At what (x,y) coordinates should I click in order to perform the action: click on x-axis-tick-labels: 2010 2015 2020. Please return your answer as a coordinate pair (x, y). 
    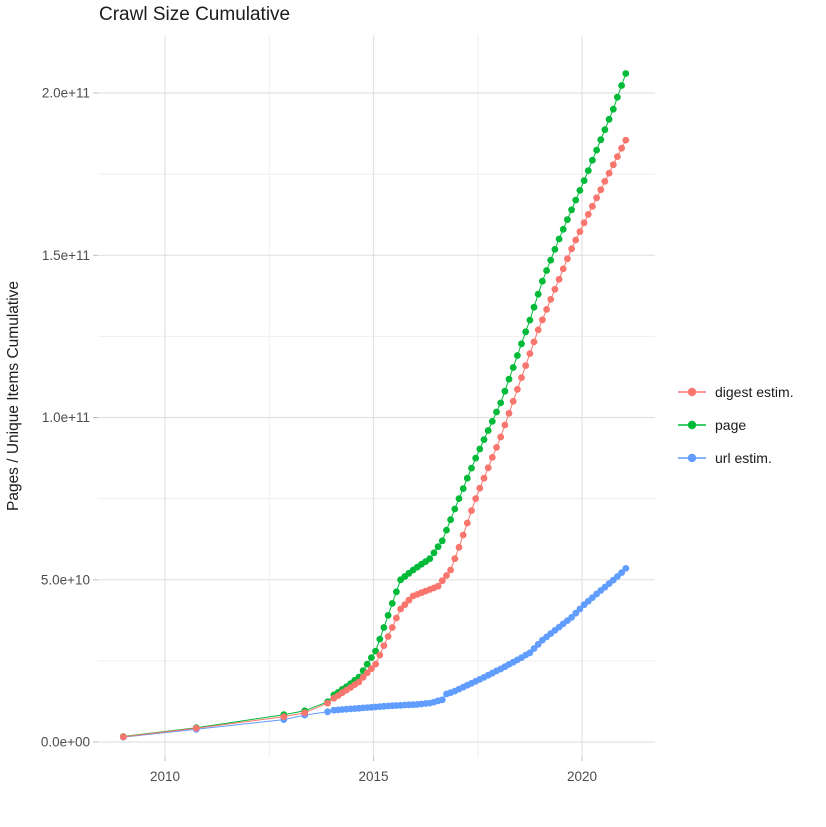
    Looking at the image, I should click on (373, 776).